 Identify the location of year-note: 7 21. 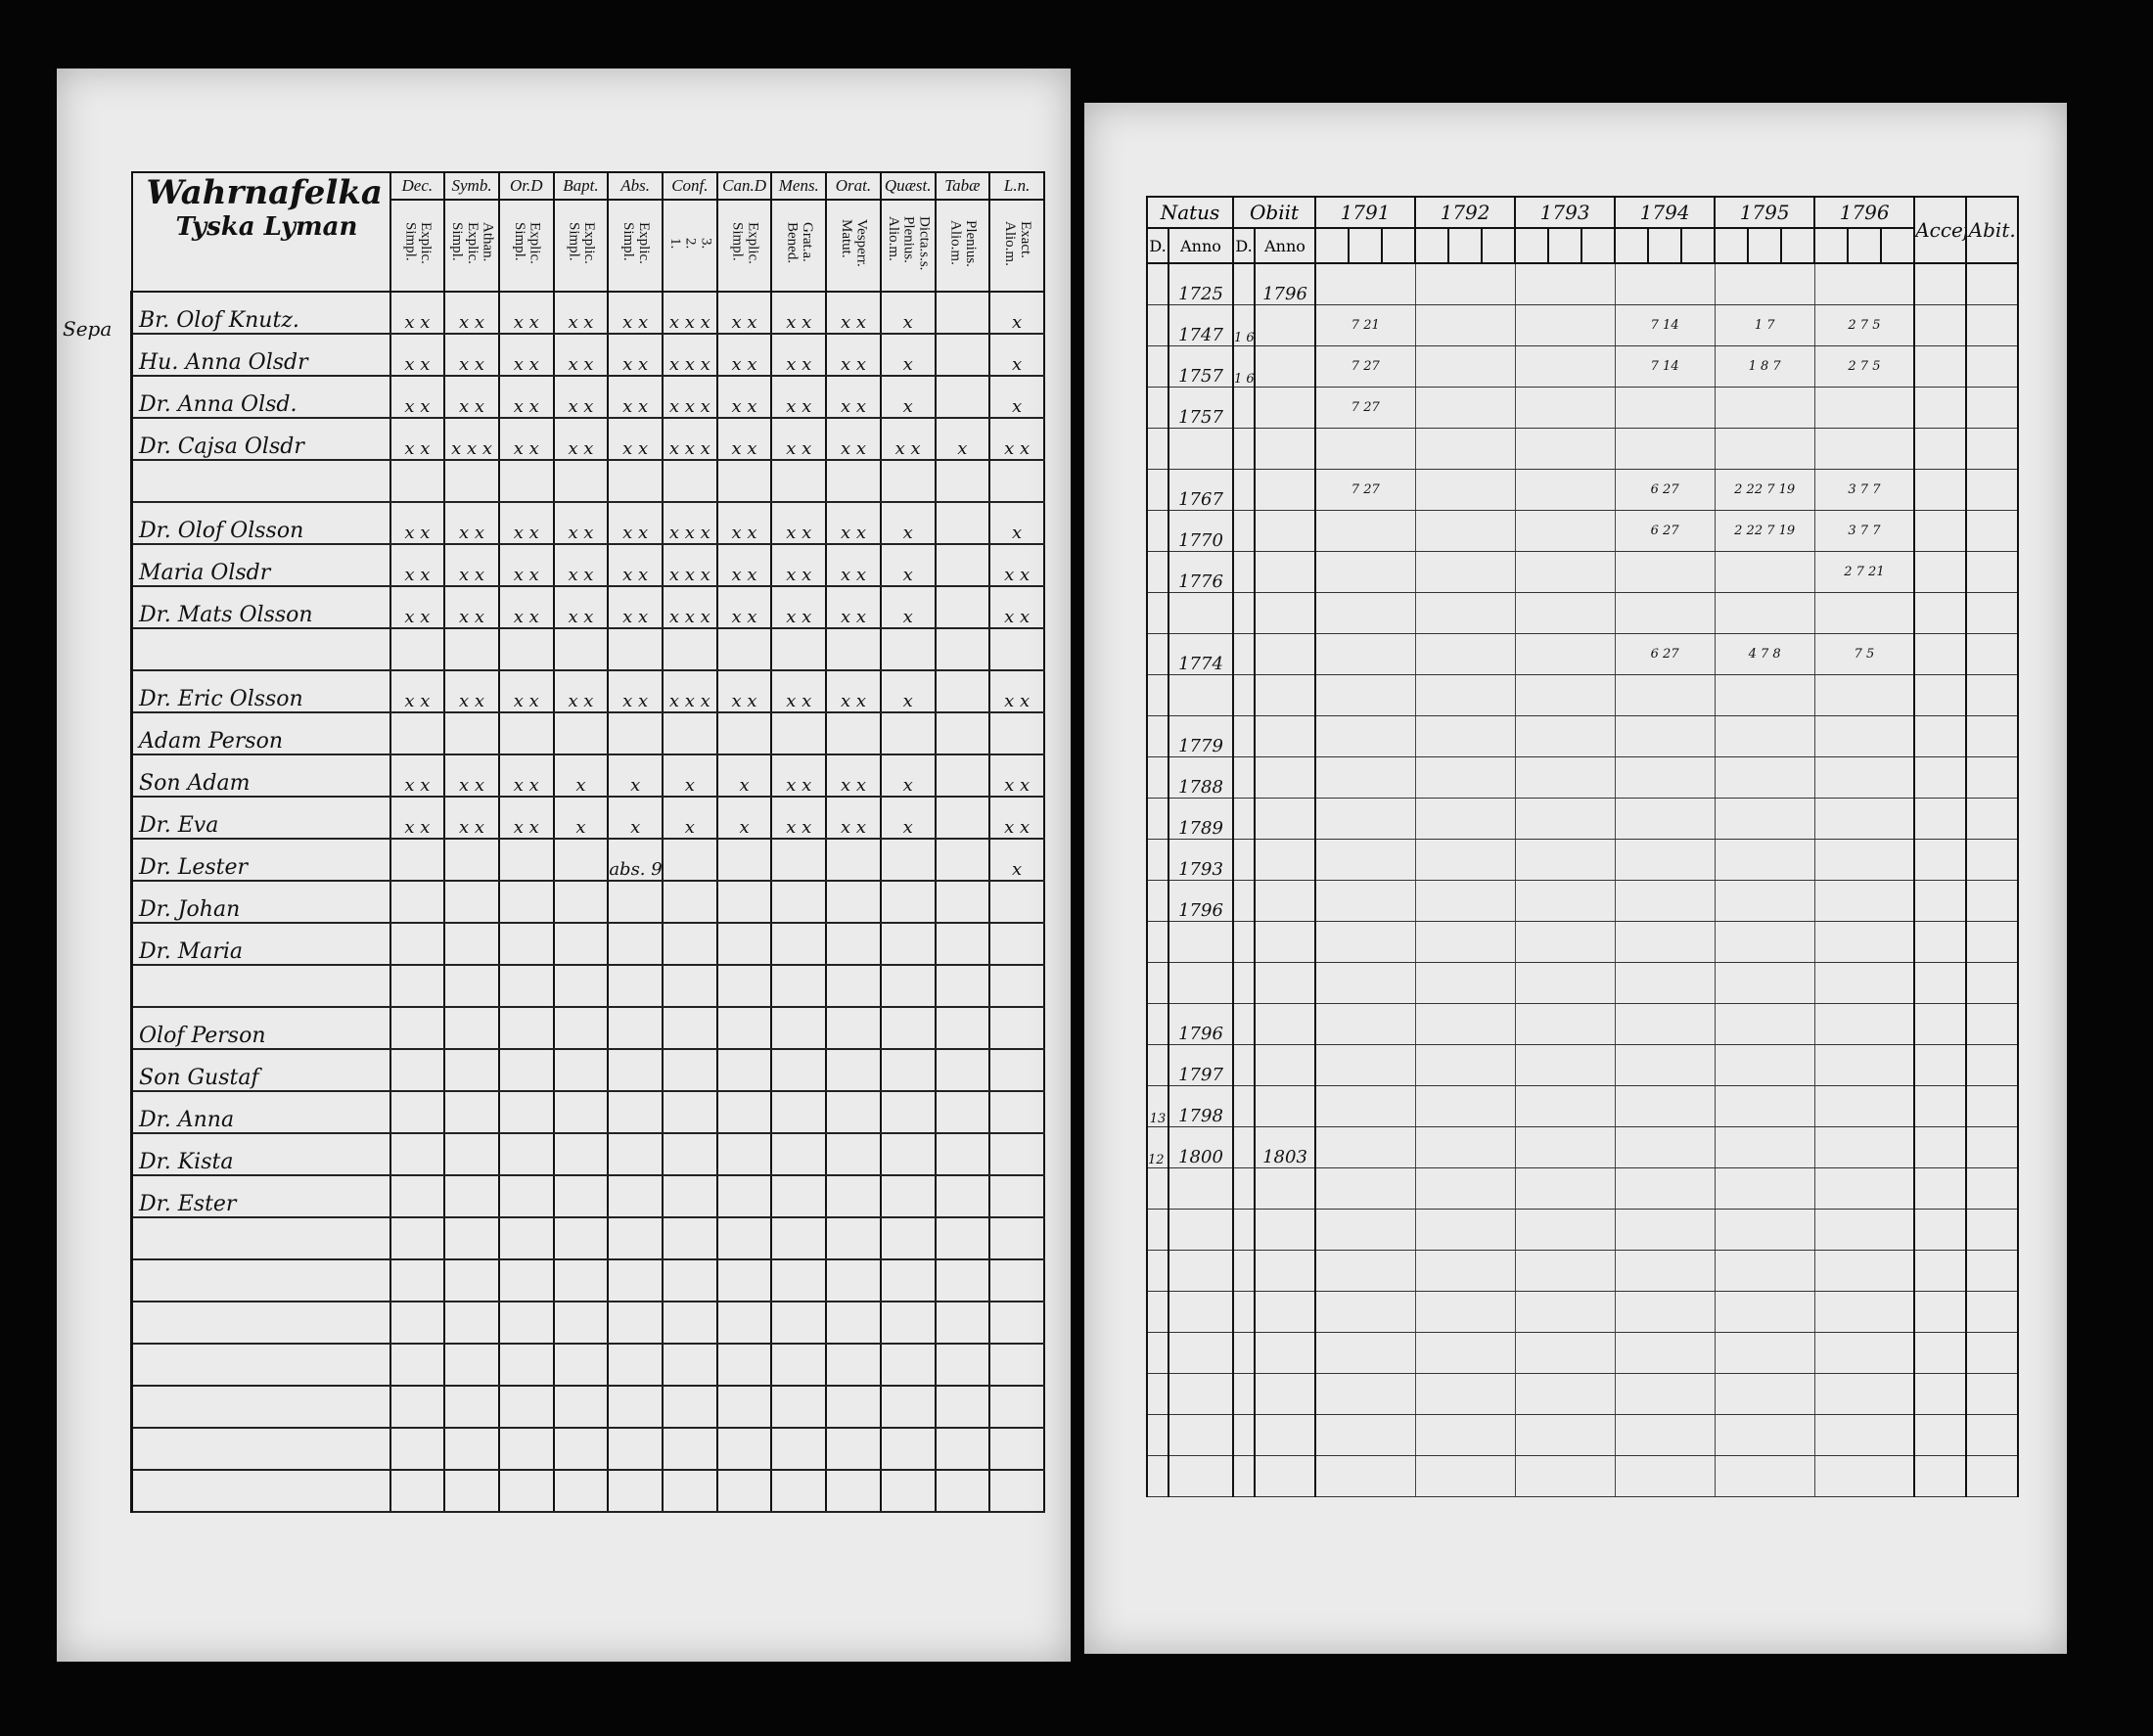
(1365, 325).